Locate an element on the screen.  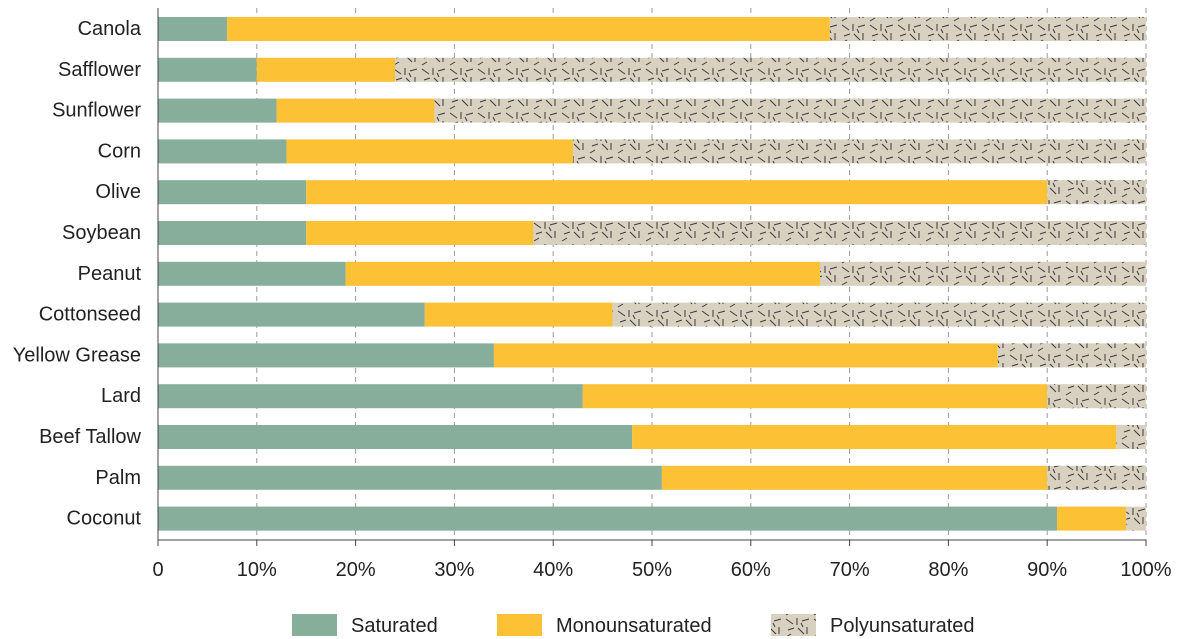
bar-polyunsaturated-soybean is located at coordinates (839, 233).